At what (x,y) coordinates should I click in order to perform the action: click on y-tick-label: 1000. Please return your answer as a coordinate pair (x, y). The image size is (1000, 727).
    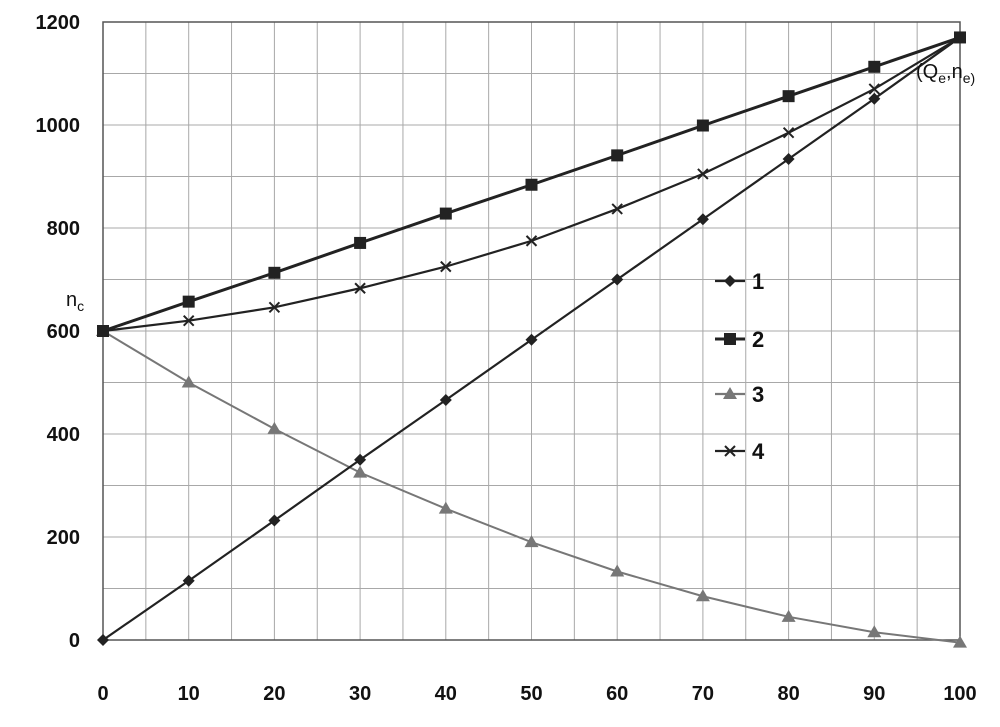
    Looking at the image, I should click on (58, 126).